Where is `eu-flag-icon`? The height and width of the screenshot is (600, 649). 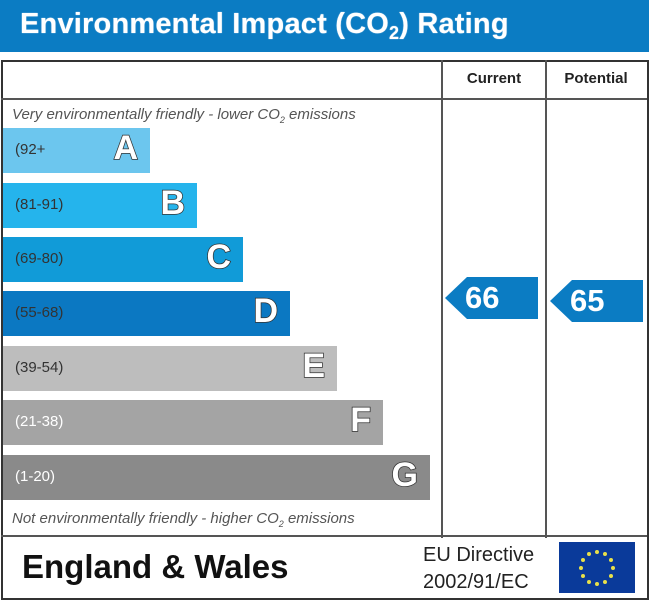 eu-flag-icon is located at coordinates (597, 567).